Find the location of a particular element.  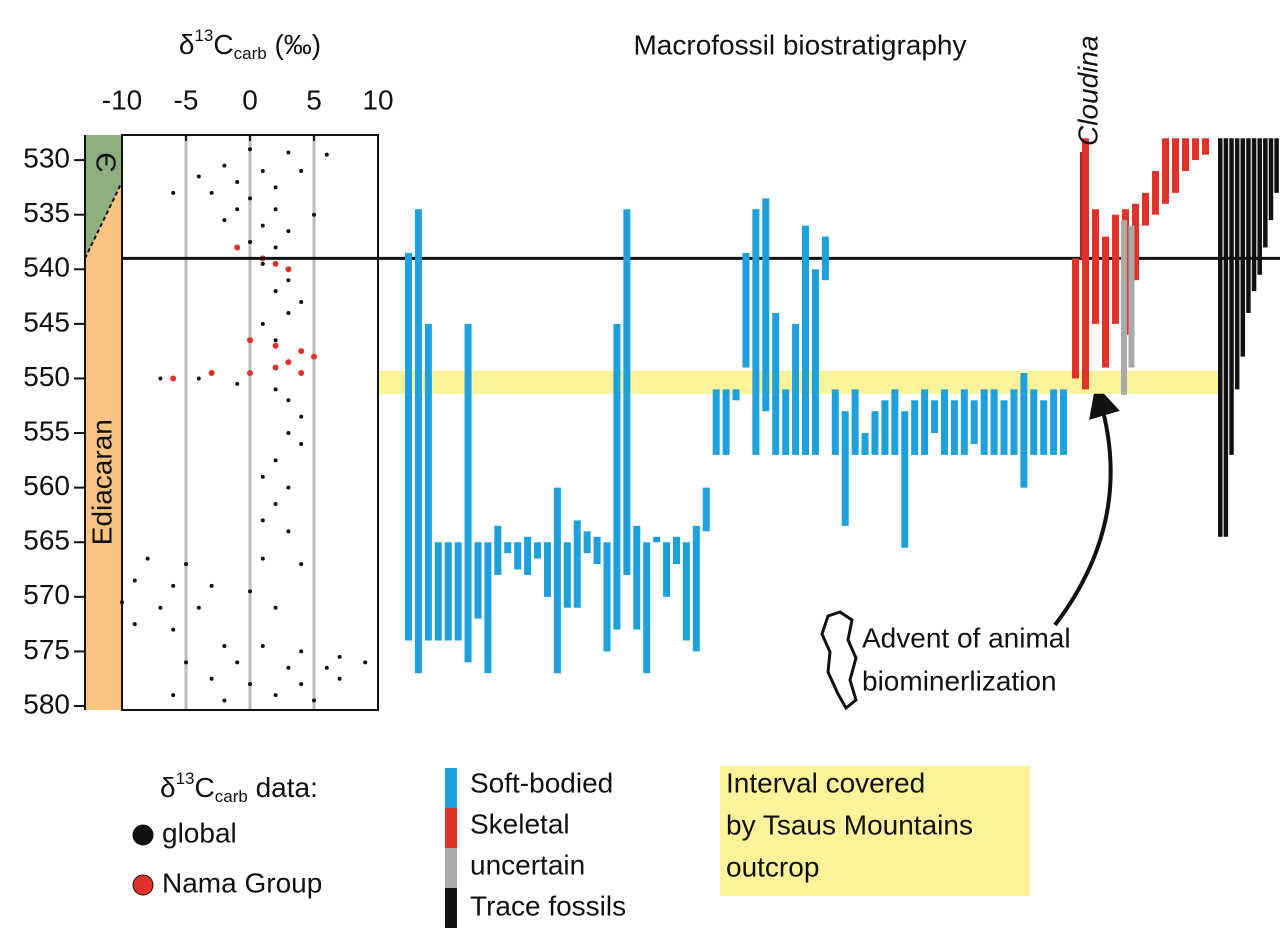

y-tick-label: 560 is located at coordinates (46, 485).